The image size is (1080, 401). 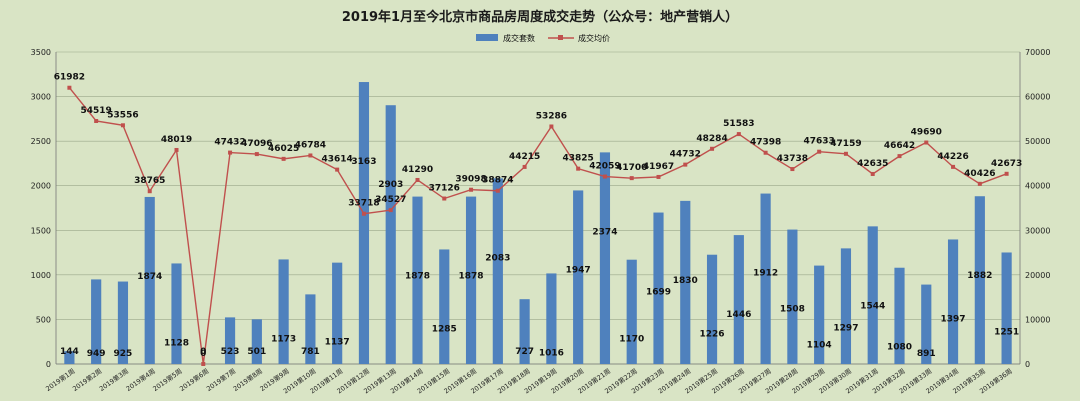 What do you see at coordinates (96, 354) in the screenshot?
I see `bar-value-label: 949` at bounding box center [96, 354].